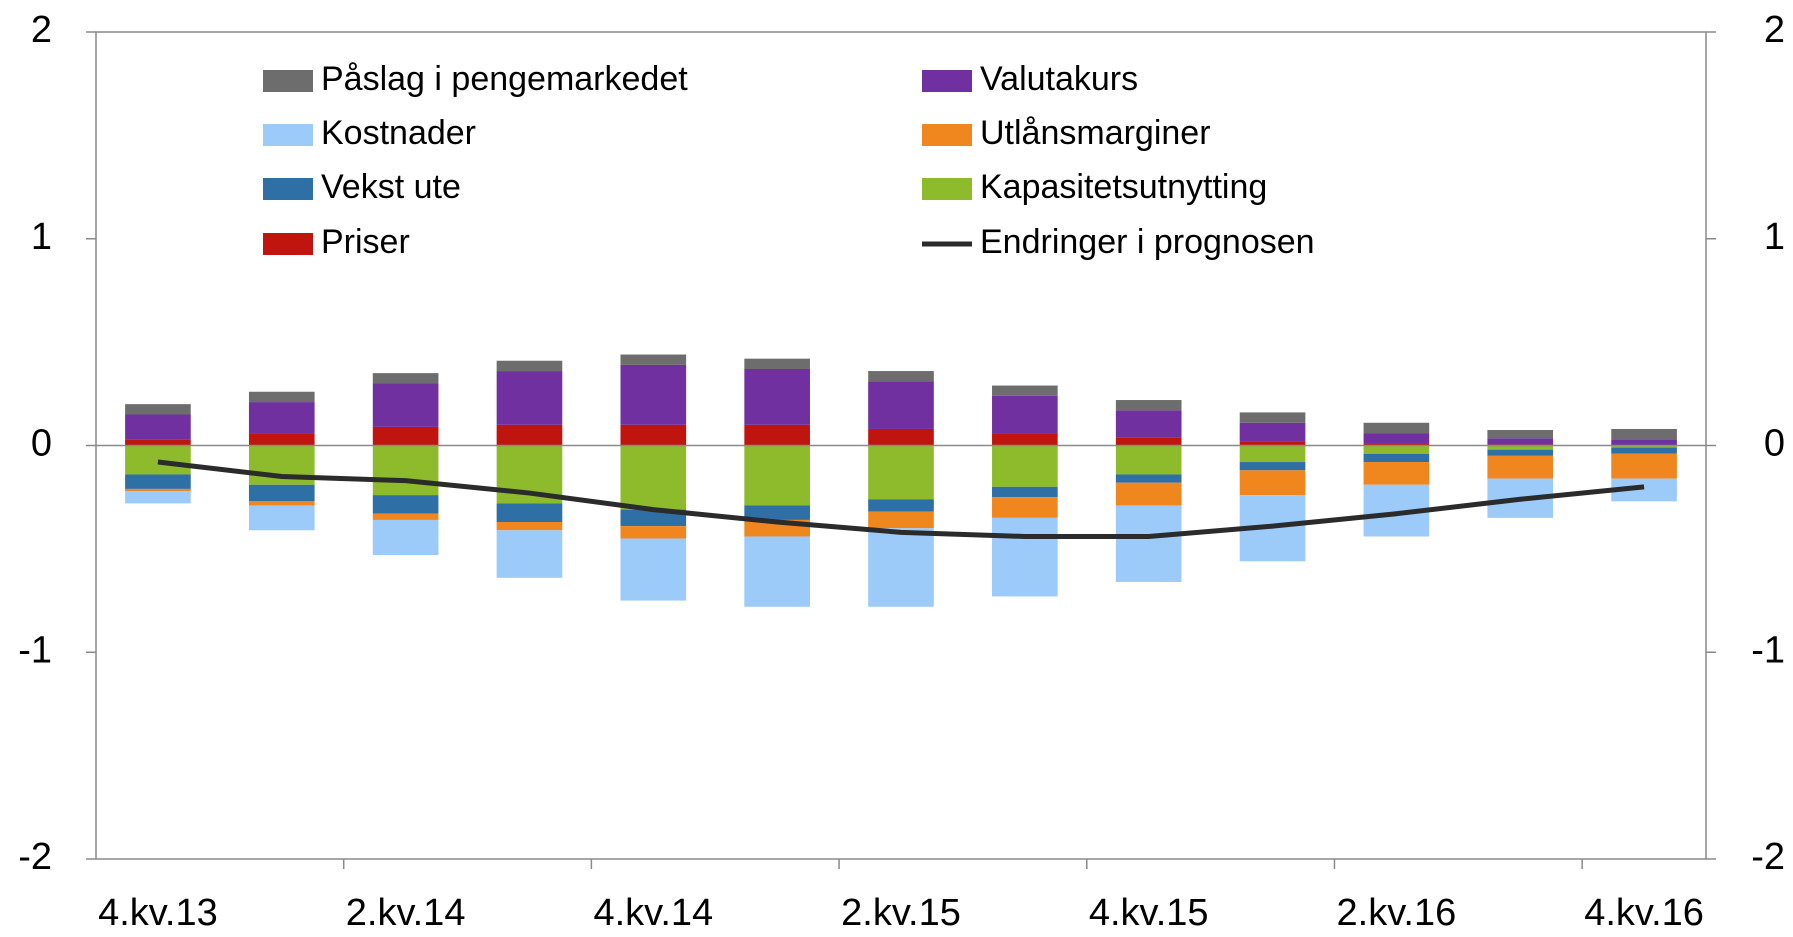 This screenshot has height=937, width=1793. I want to click on y2-tick-label: 1, so click(1774, 237).